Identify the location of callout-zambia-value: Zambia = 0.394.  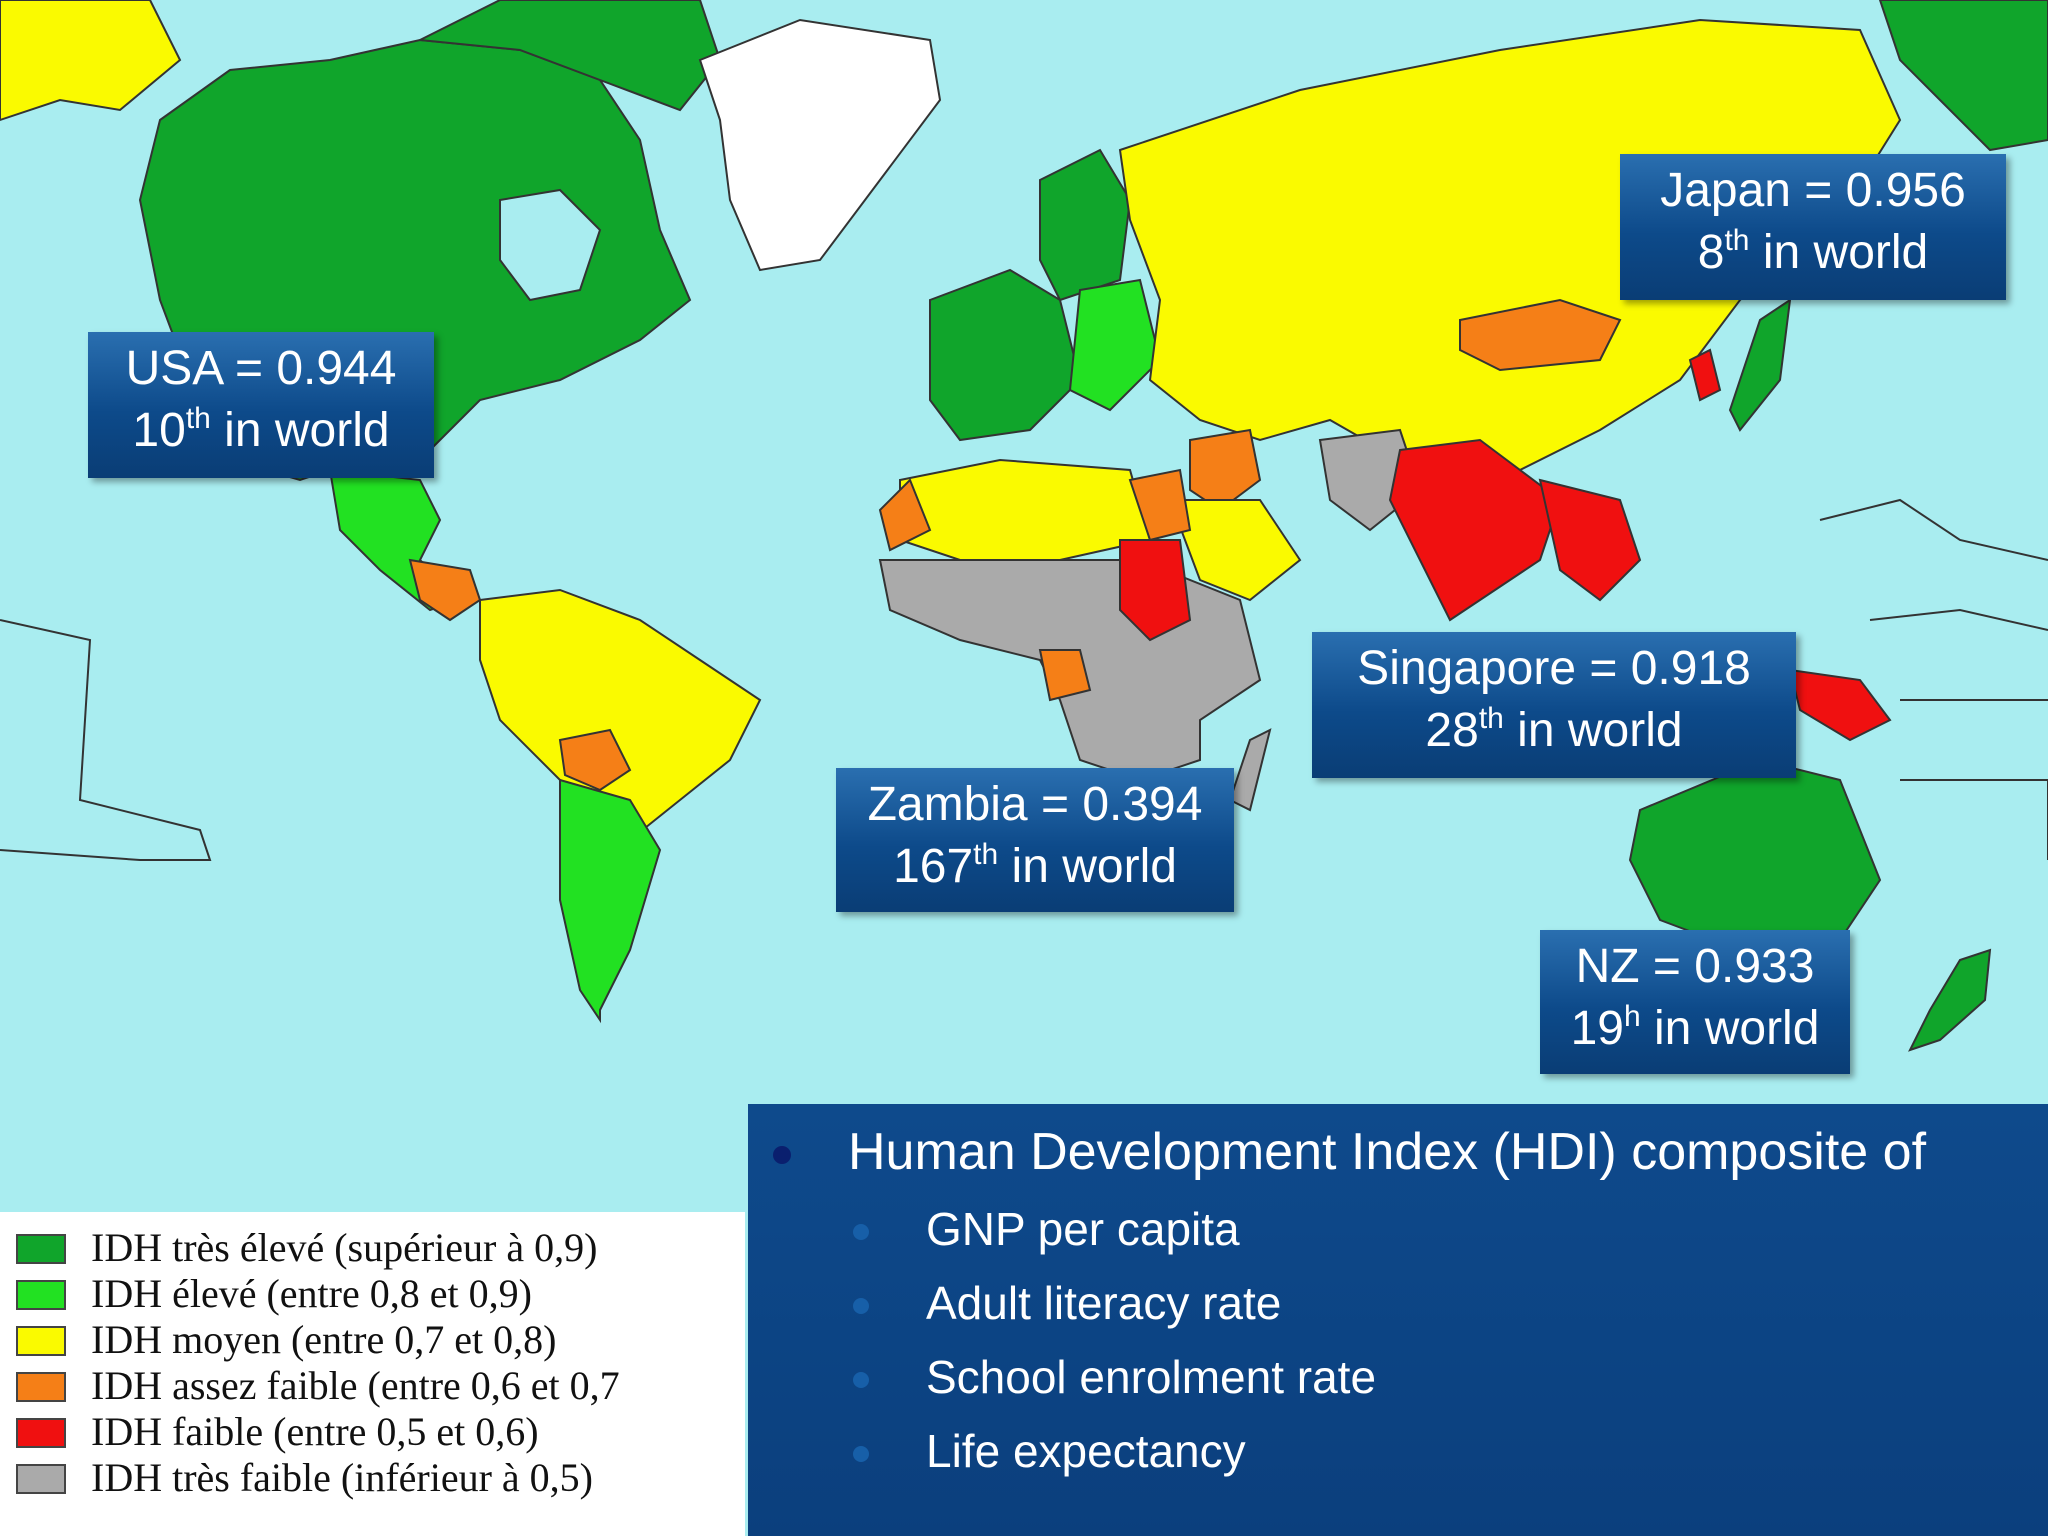
(1035, 804).